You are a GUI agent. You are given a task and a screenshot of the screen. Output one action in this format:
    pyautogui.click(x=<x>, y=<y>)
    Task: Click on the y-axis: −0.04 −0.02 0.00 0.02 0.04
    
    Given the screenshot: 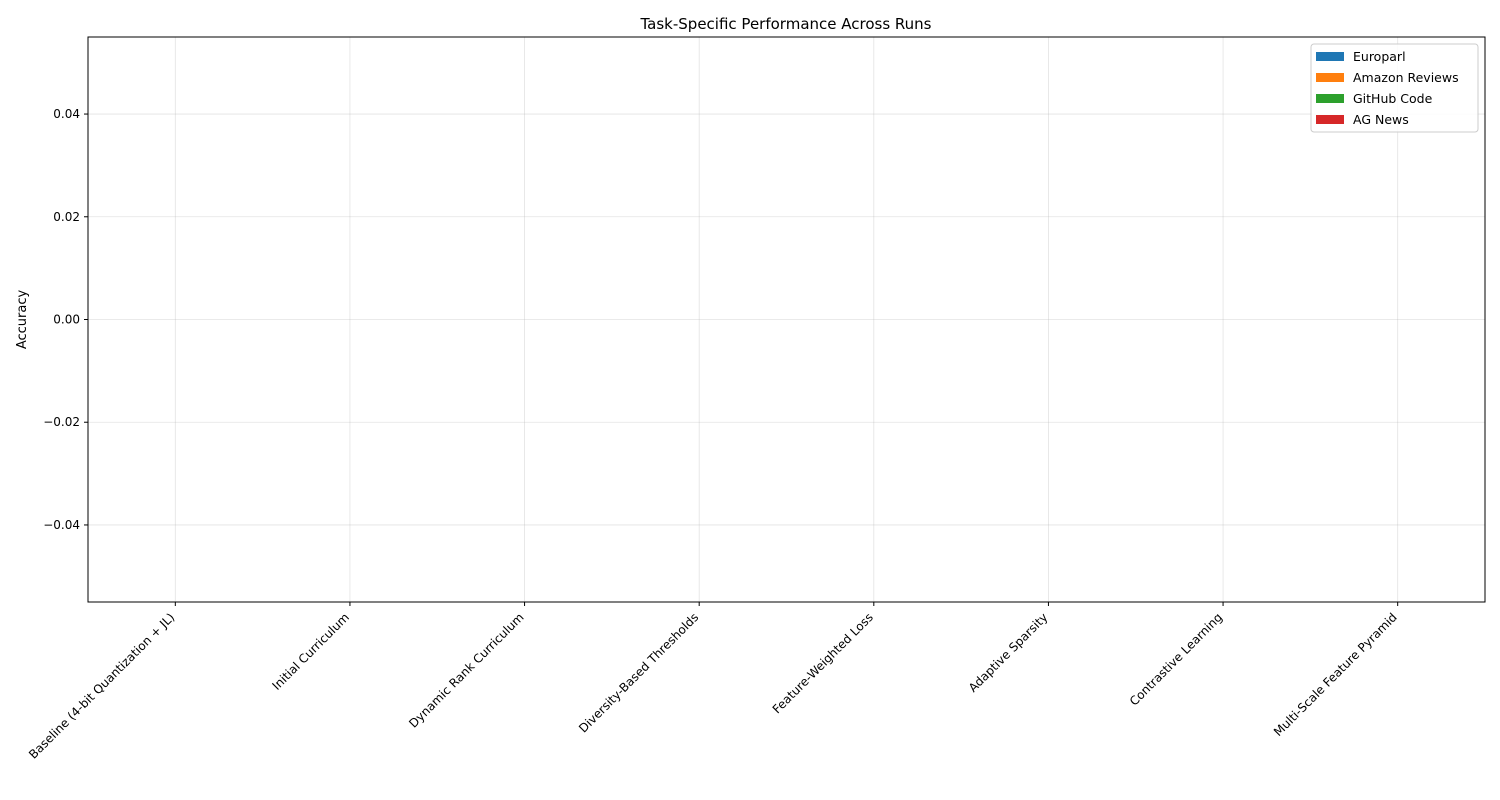 What is the action you would take?
    pyautogui.click(x=65, y=319)
    